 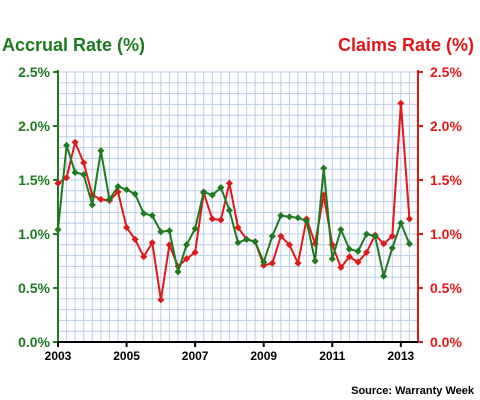 What do you see at coordinates (446, 126) in the screenshot?
I see `right-y-tick-label: 2.0%` at bounding box center [446, 126].